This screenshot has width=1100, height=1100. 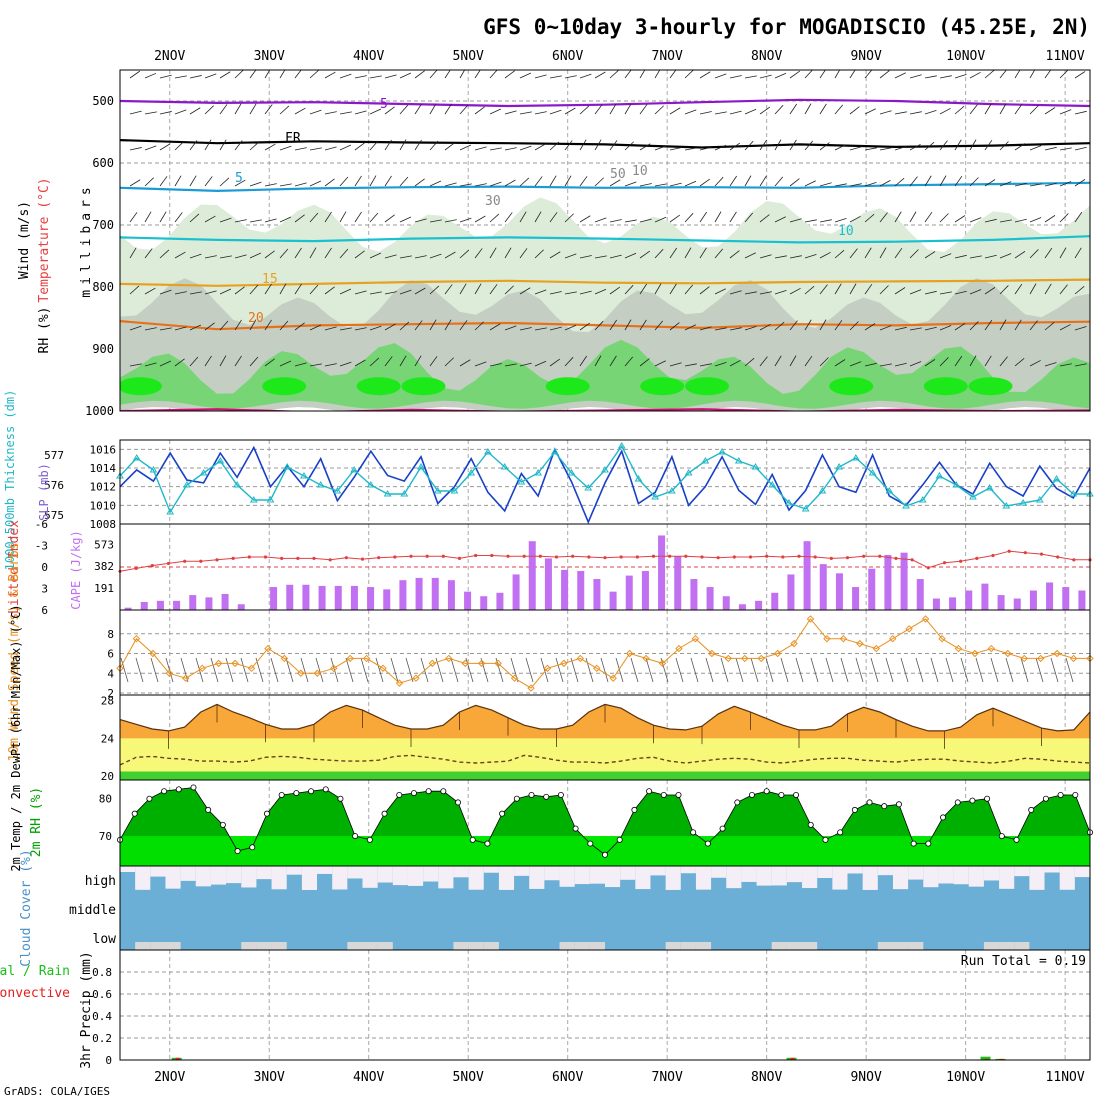 I want to click on ytick-label: 28, so click(x=107, y=701).